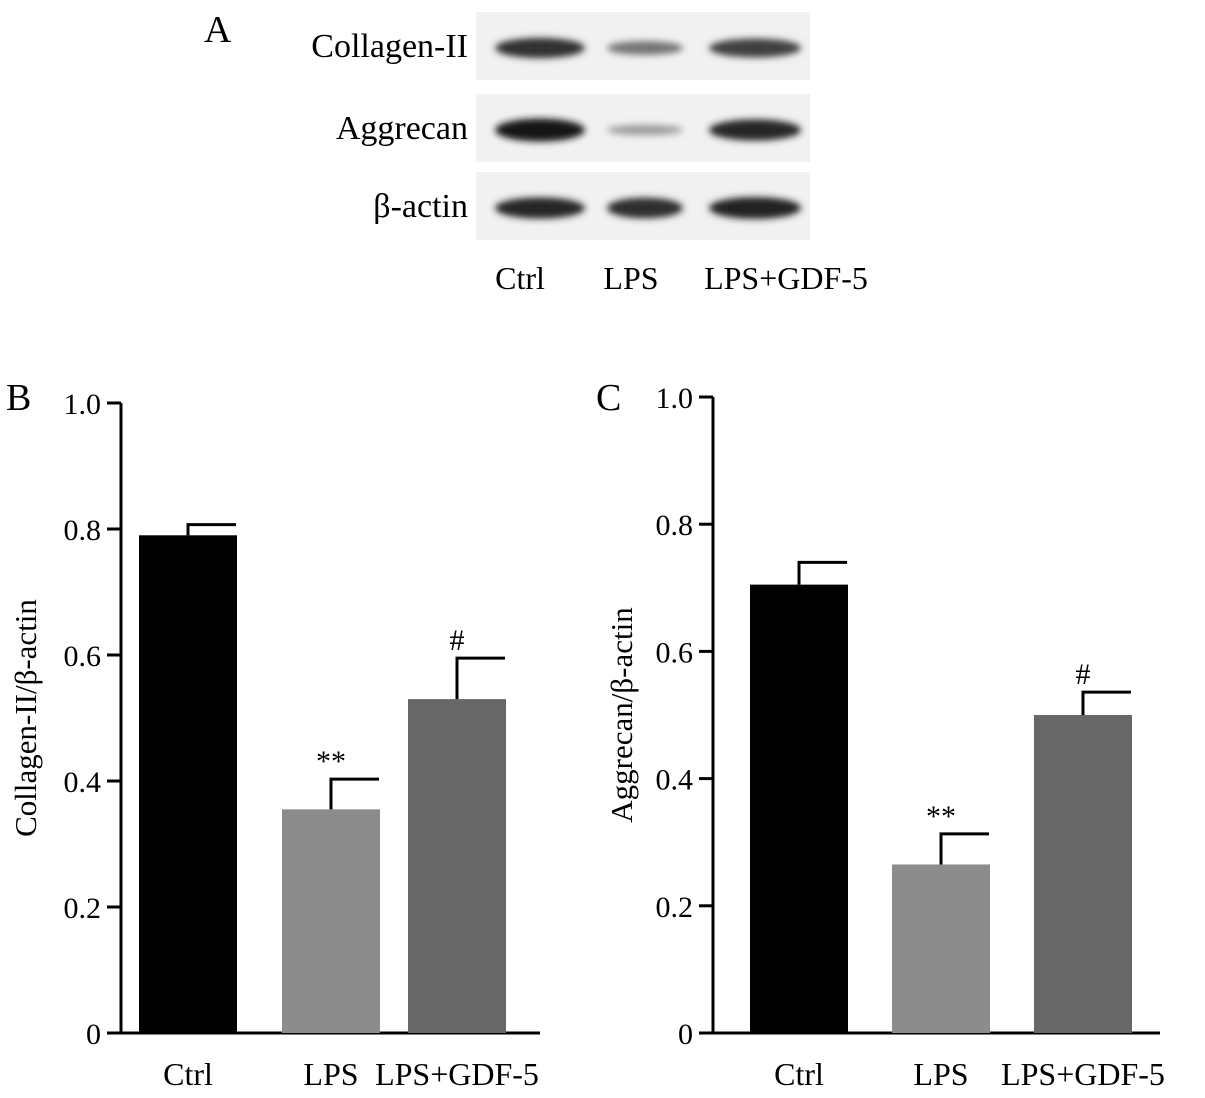 The width and height of the screenshot is (1205, 1098). Describe the element at coordinates (621, 715) in the screenshot. I see `y-axis-title: Aggrecan/β-actin` at that location.